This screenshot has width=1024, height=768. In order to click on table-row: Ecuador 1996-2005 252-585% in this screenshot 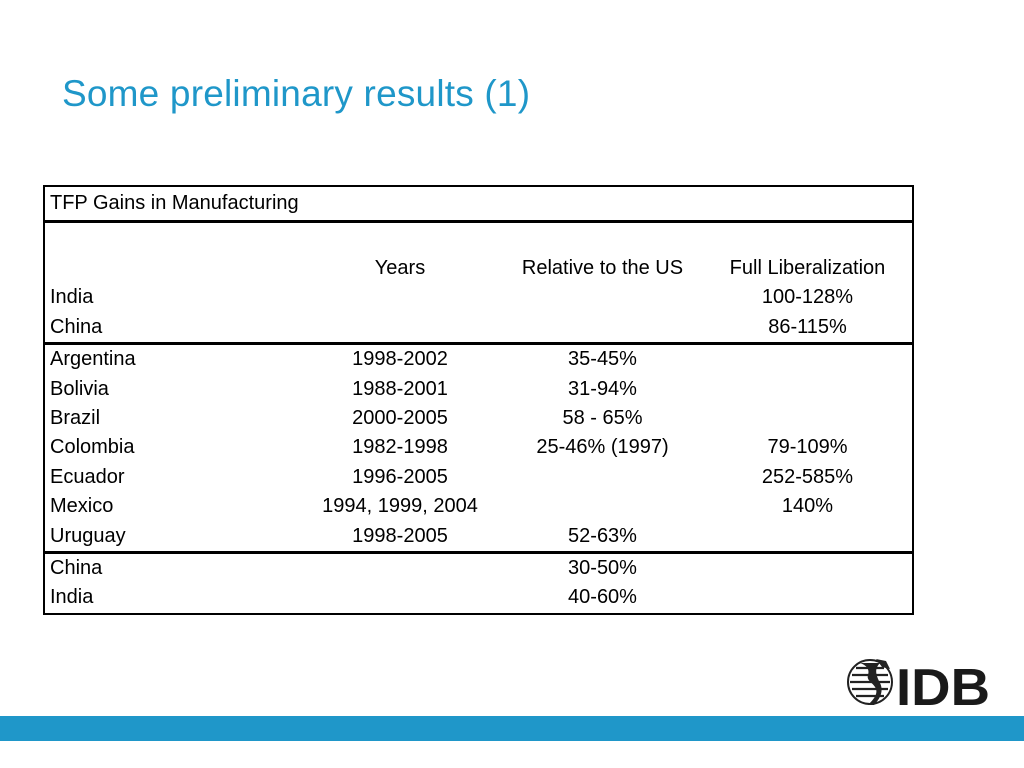, I will do `click(478, 477)`.